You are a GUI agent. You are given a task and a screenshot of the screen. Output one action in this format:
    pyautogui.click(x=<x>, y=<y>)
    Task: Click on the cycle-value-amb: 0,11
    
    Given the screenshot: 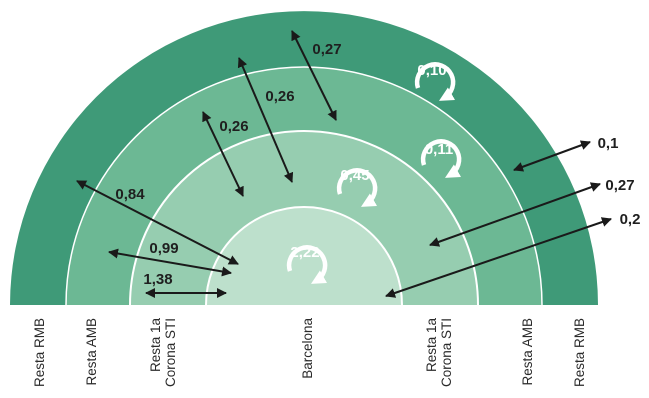 What is the action you would take?
    pyautogui.click(x=439, y=149)
    